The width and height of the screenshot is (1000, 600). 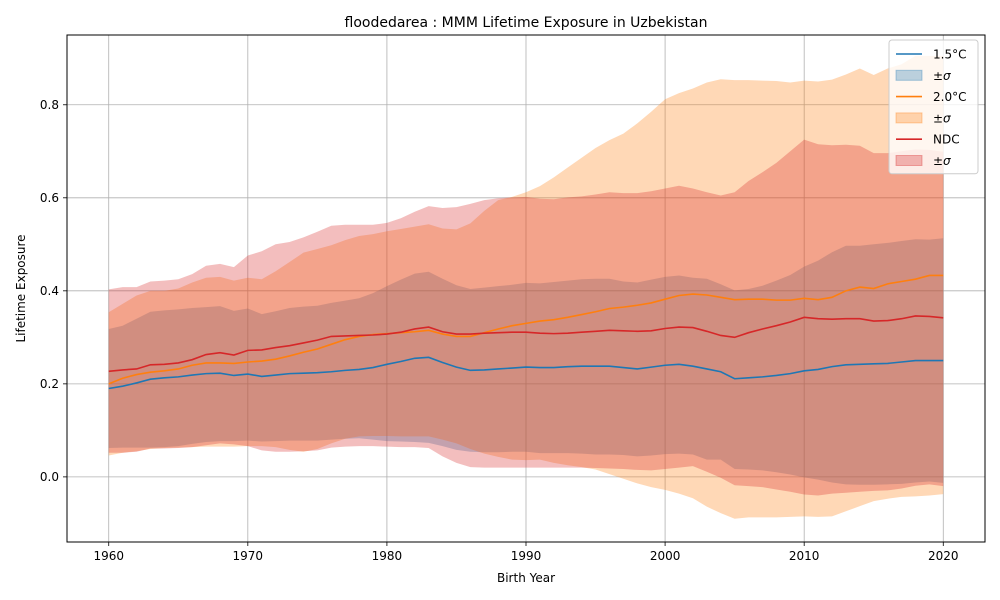 What do you see at coordinates (526, 578) in the screenshot?
I see `x-axis-label: Birth Year` at bounding box center [526, 578].